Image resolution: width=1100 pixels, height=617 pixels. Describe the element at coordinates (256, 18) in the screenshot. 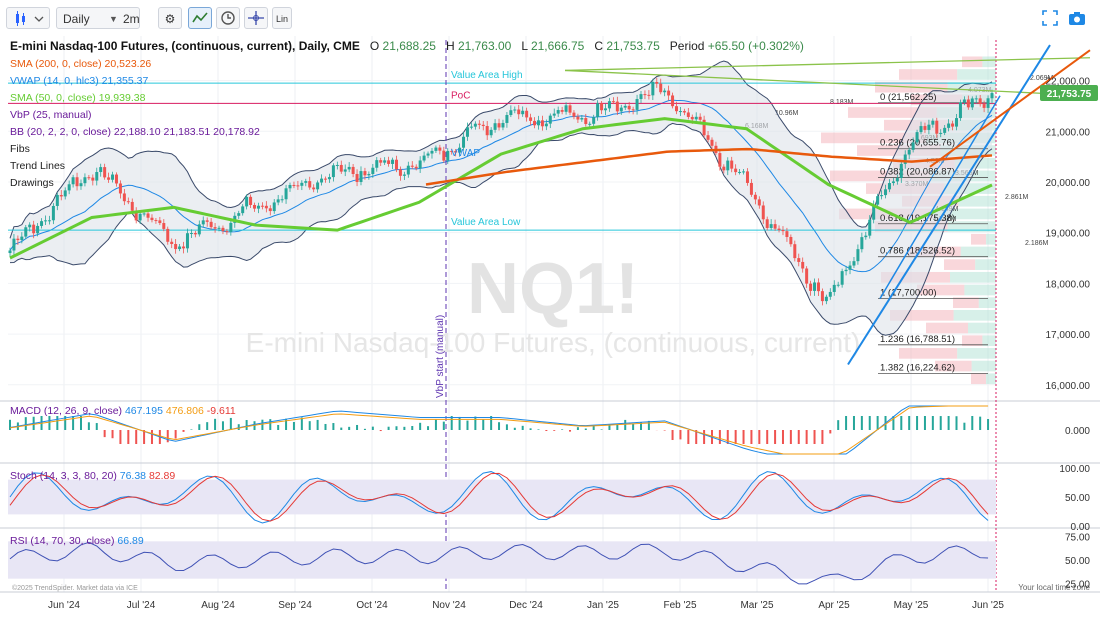

I see `crosshair-button` at that location.